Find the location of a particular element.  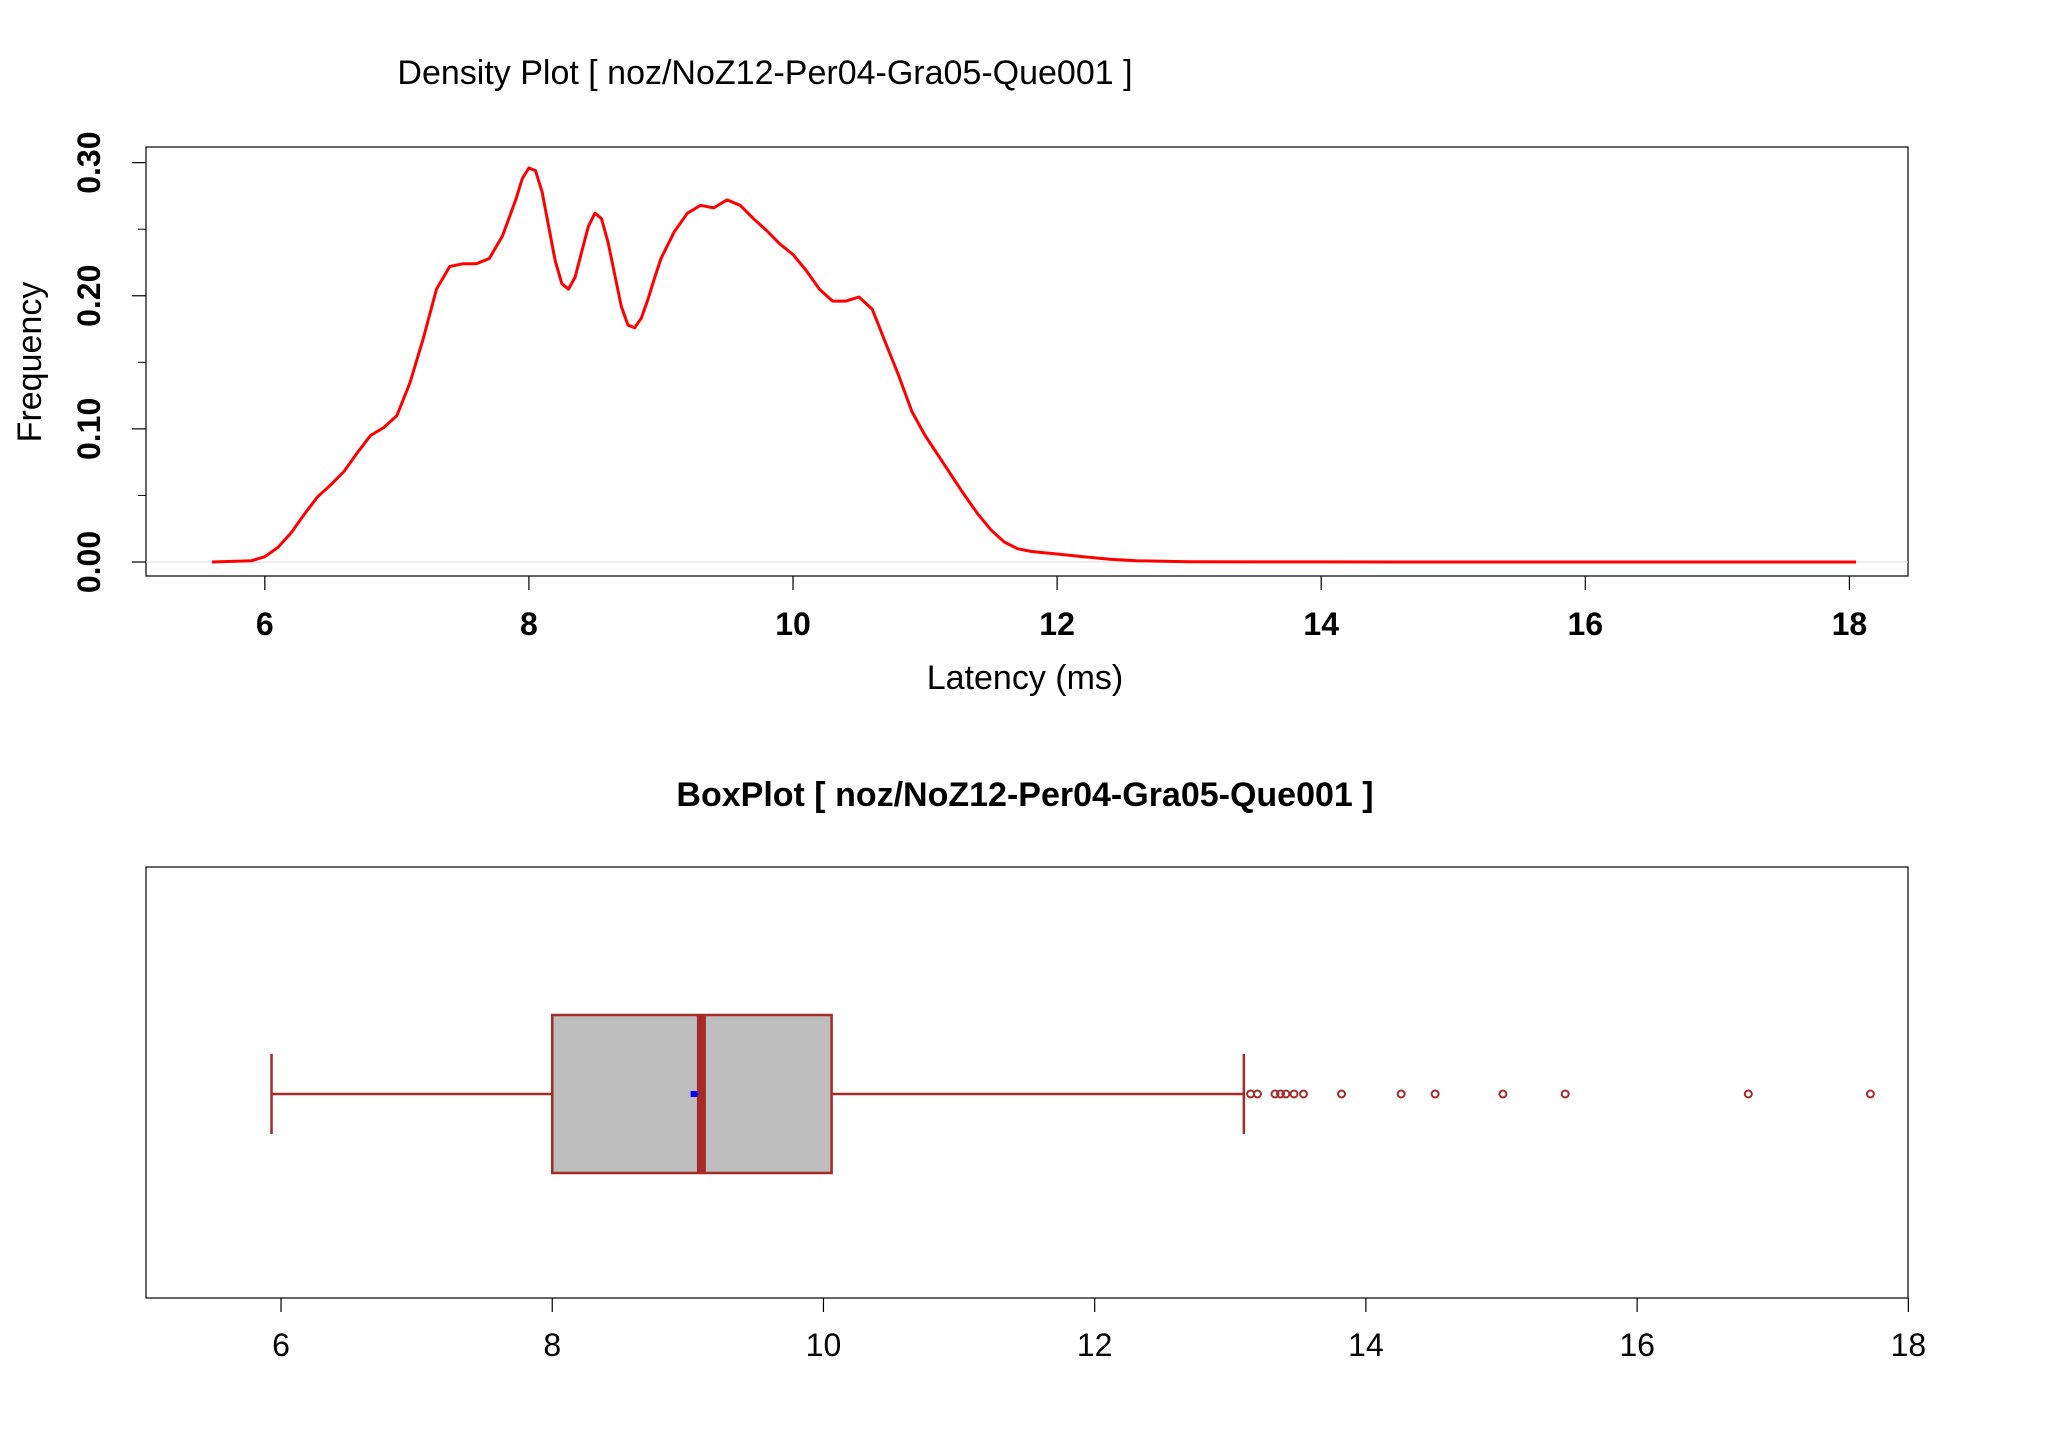

density-x-axis-label: Latency (ms) is located at coordinates (1025, 678).